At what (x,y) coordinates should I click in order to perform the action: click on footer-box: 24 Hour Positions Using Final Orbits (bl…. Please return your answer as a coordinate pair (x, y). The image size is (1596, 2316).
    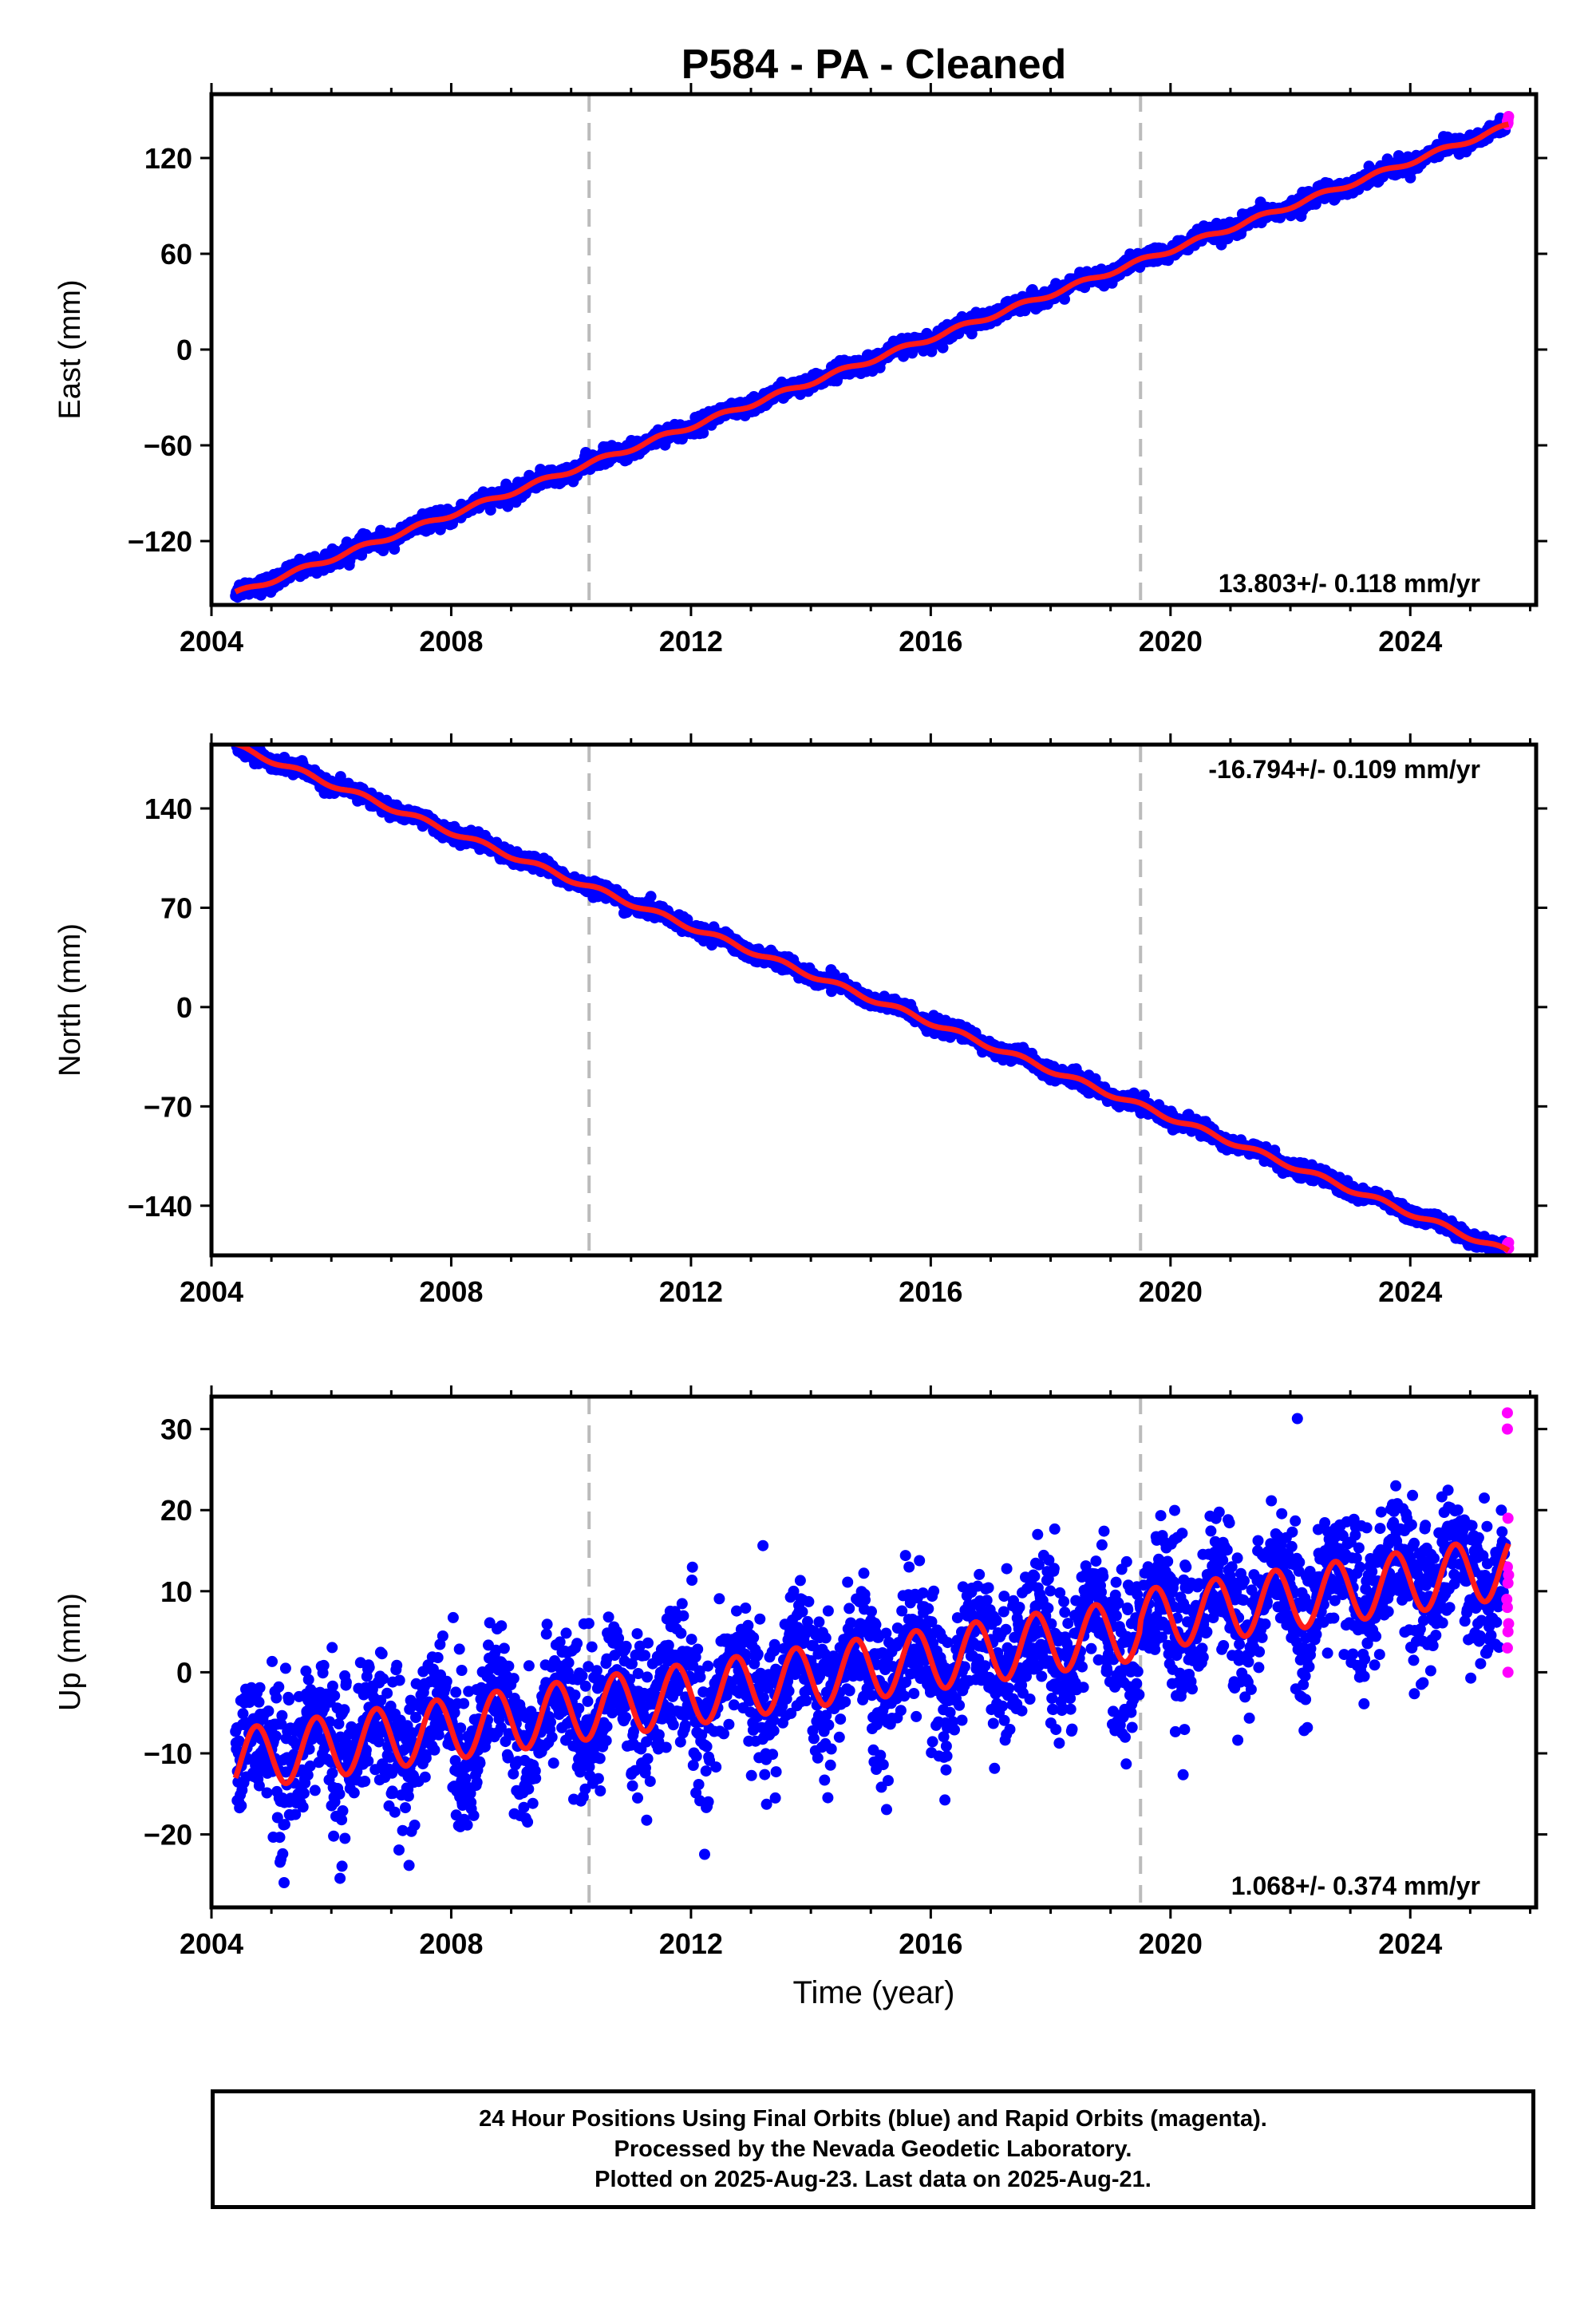
    Looking at the image, I should click on (873, 2149).